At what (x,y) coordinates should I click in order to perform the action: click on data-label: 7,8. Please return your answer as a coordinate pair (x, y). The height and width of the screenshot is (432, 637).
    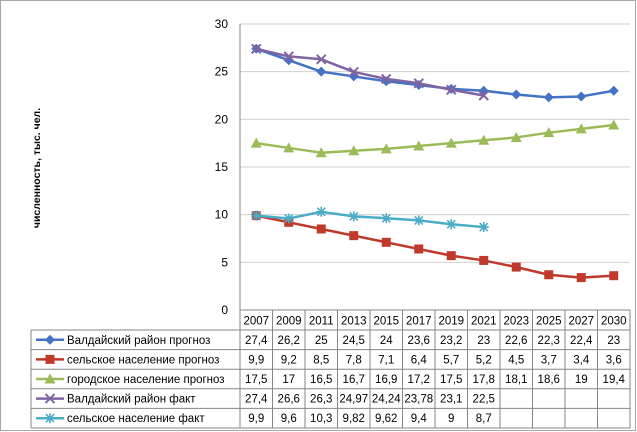
    Looking at the image, I should click on (354, 360).